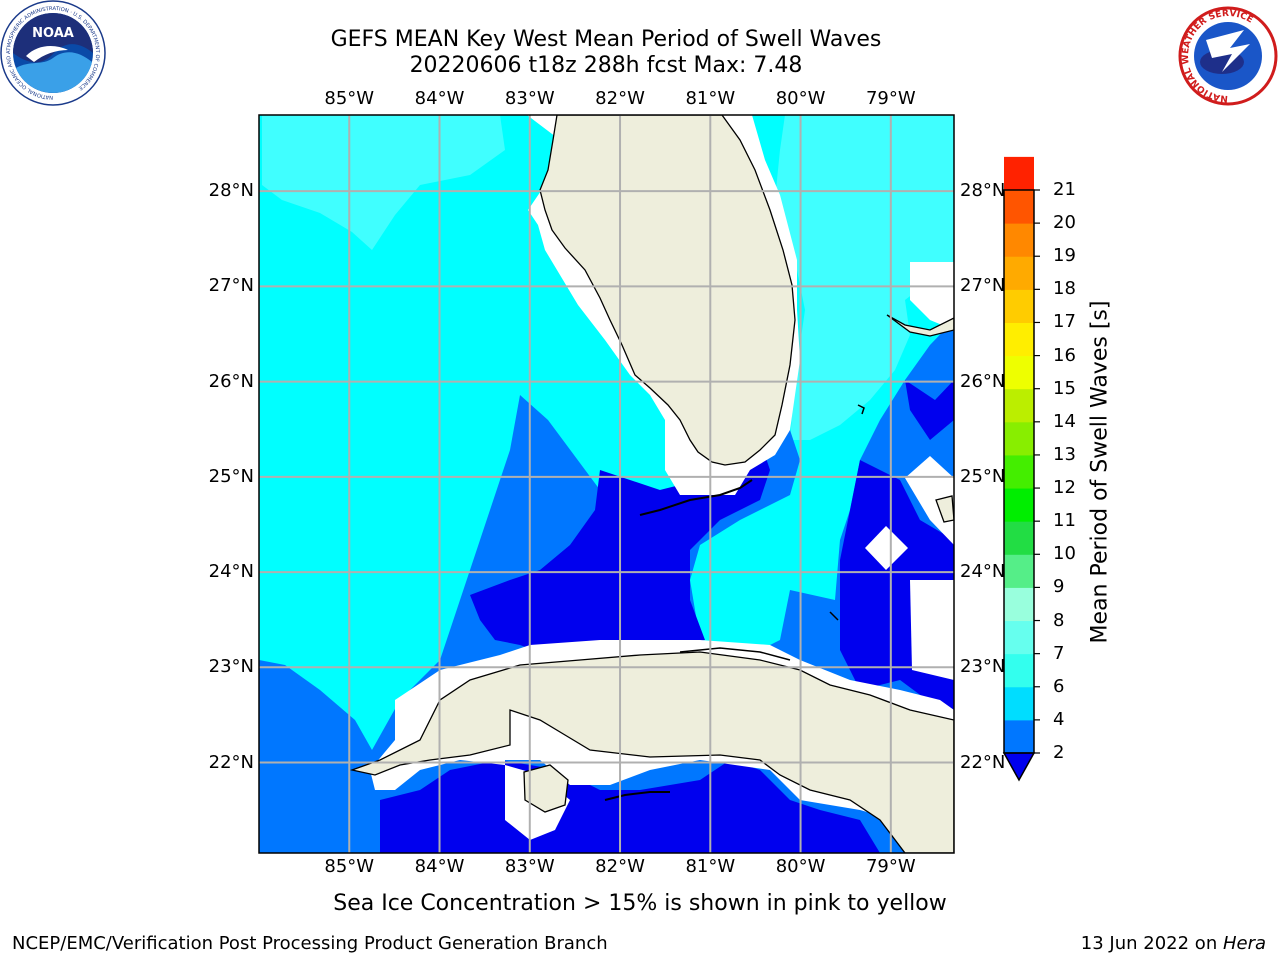  I want to click on colorbar-tick-label: 17, so click(1064, 322).